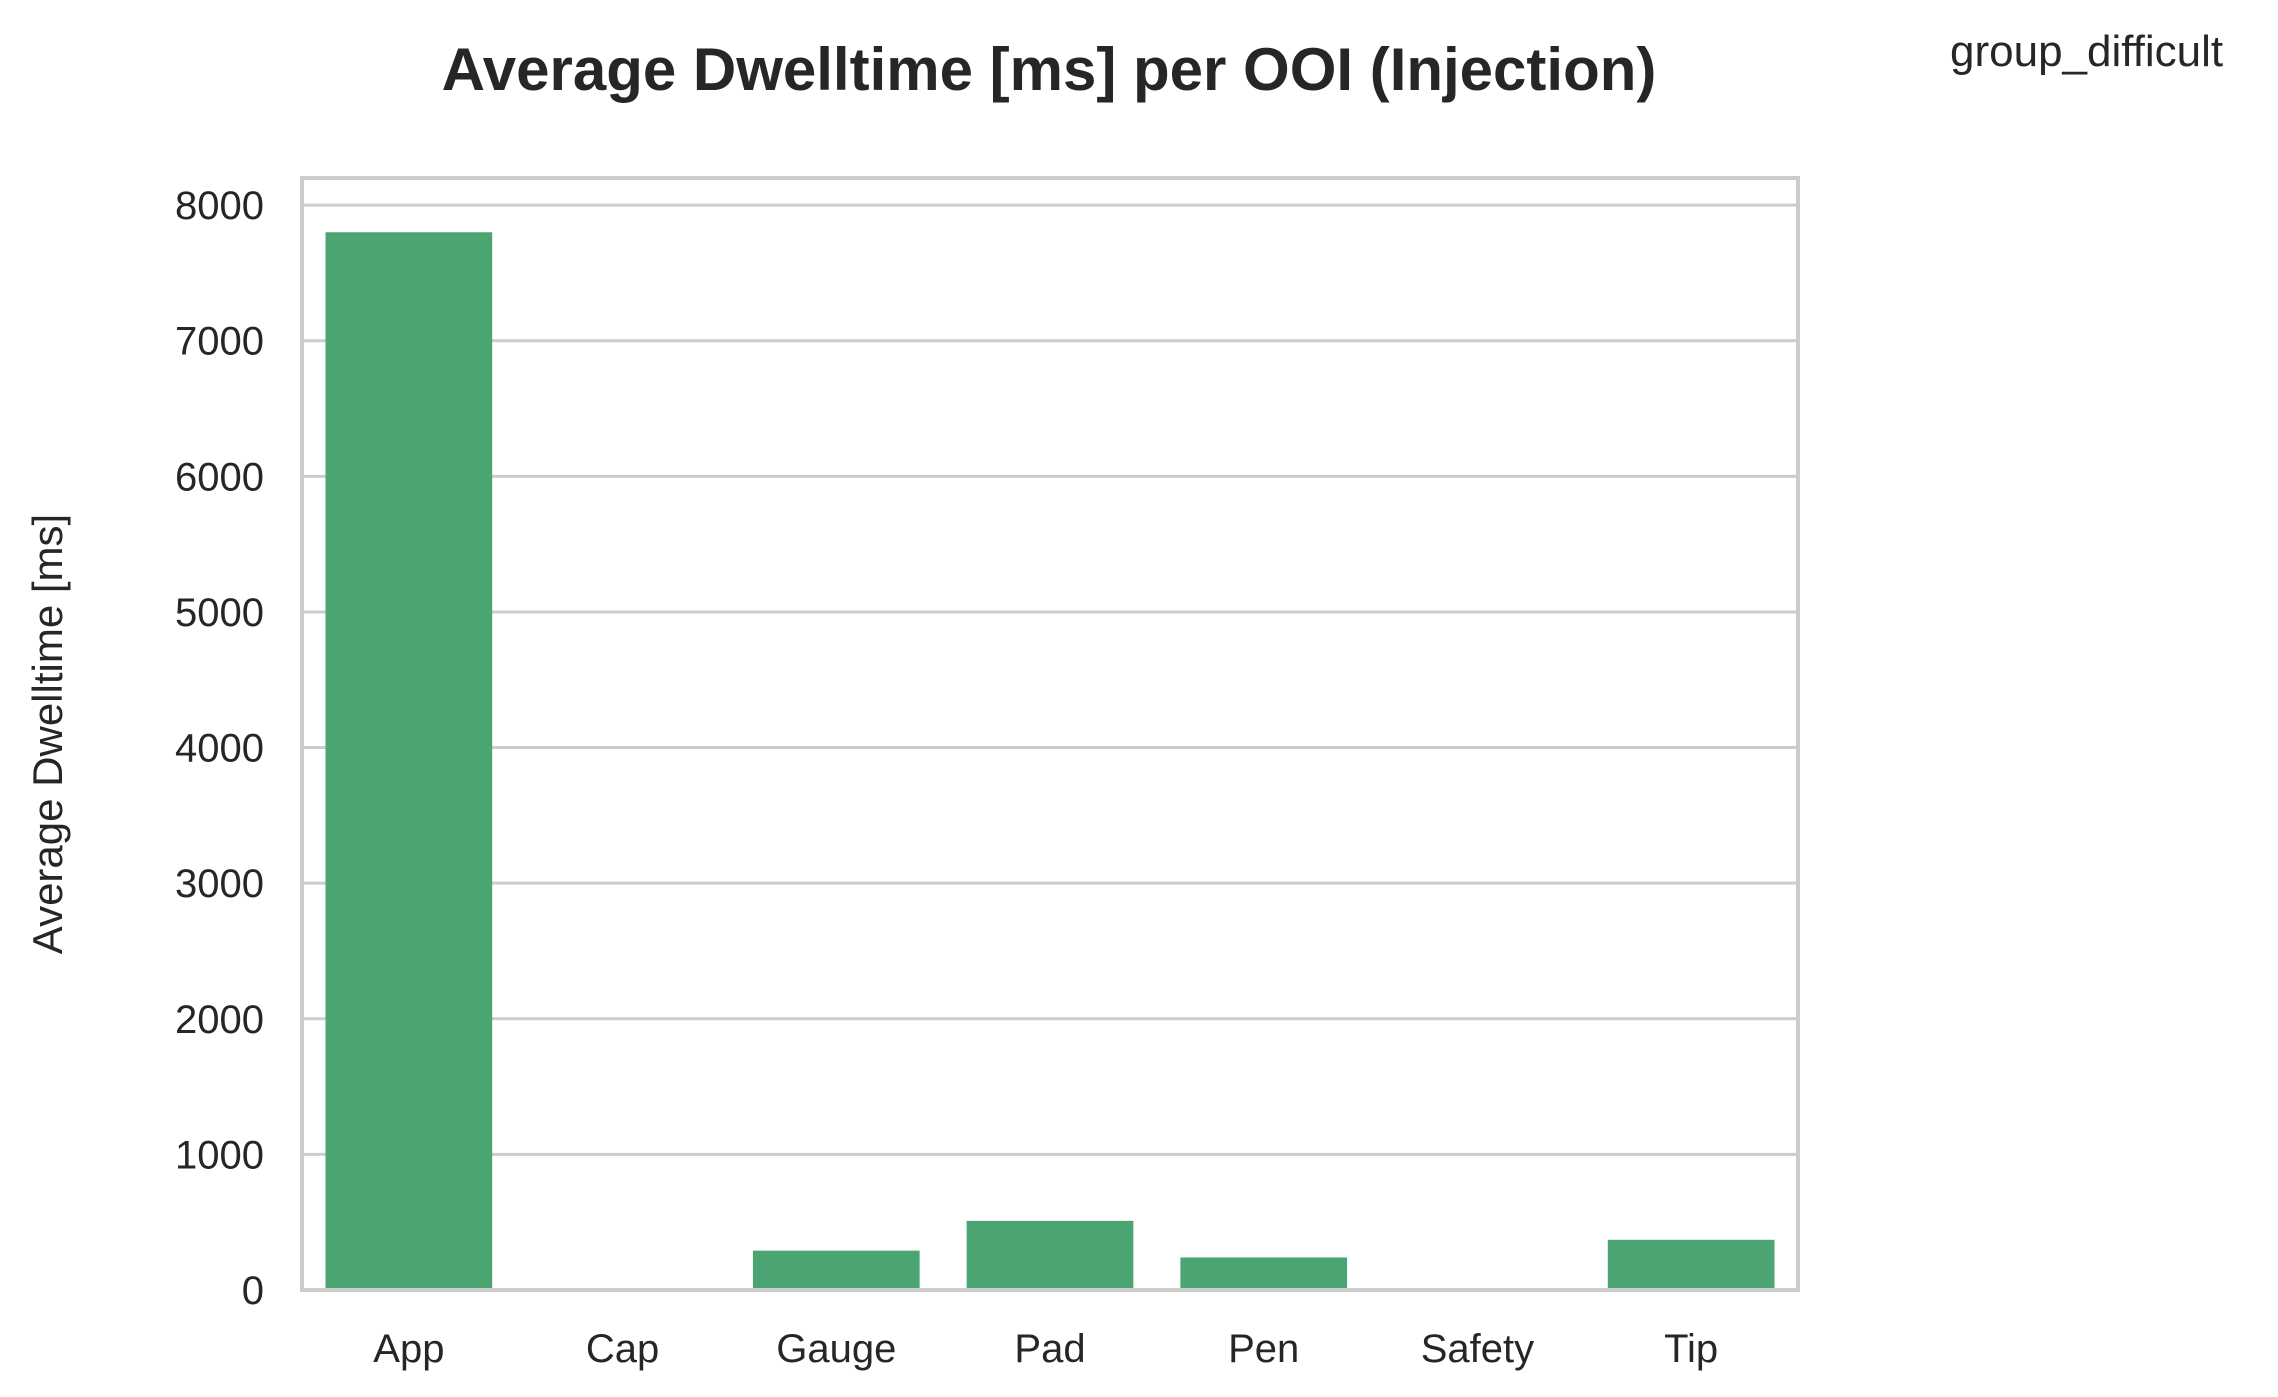  What do you see at coordinates (47, 734) in the screenshot?
I see `y-axis-label: Average Dwelltime [ms]` at bounding box center [47, 734].